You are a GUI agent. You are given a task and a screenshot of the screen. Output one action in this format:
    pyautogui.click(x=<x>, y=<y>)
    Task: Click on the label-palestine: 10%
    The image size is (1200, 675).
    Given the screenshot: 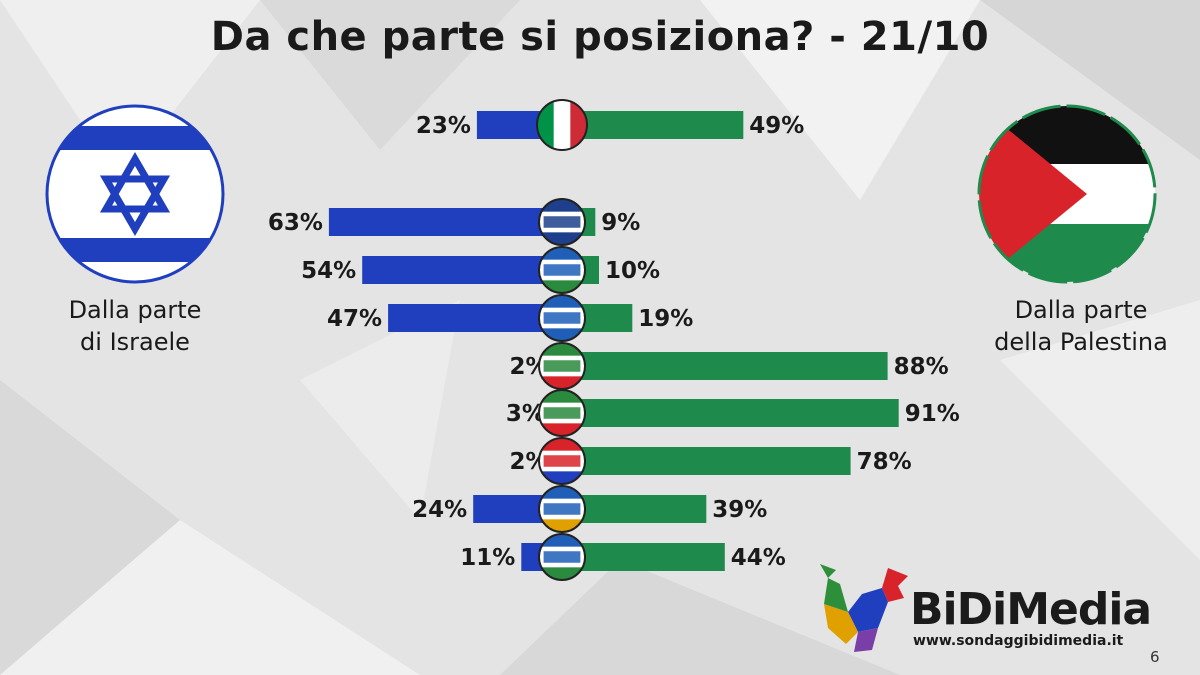 What is the action you would take?
    pyautogui.click(x=632, y=271)
    